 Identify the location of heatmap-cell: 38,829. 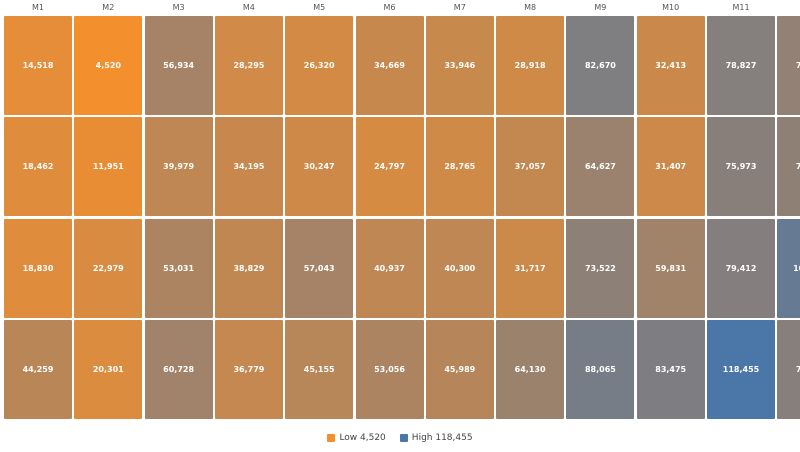
(248, 268).